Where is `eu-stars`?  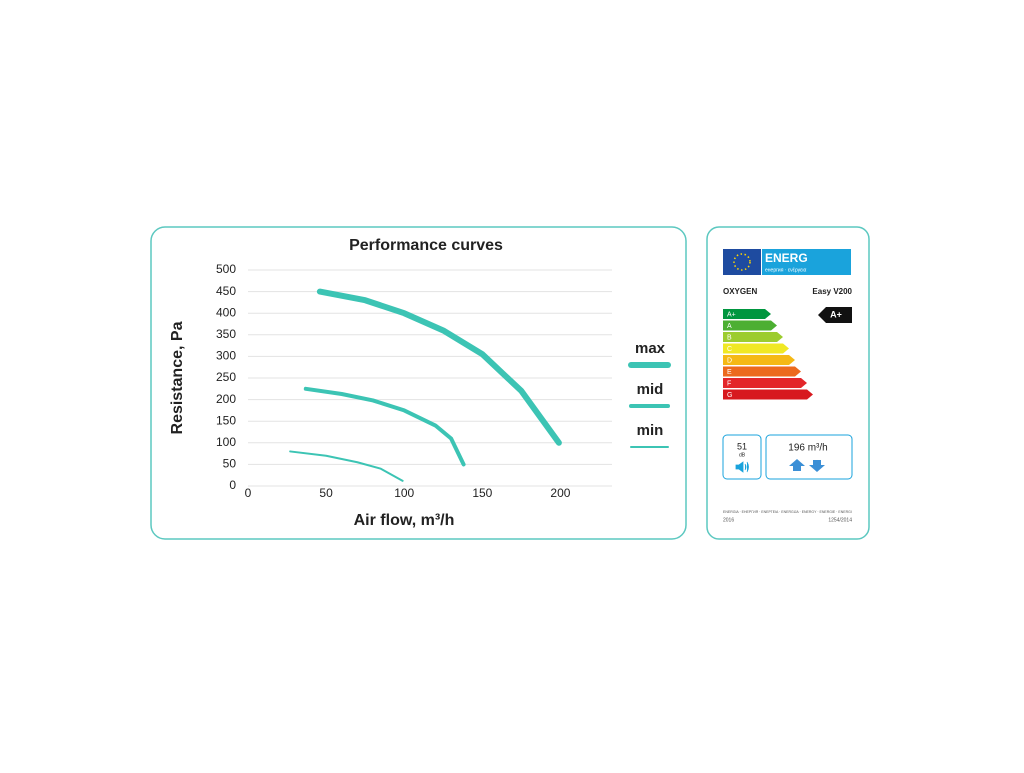 eu-stars is located at coordinates (742, 262).